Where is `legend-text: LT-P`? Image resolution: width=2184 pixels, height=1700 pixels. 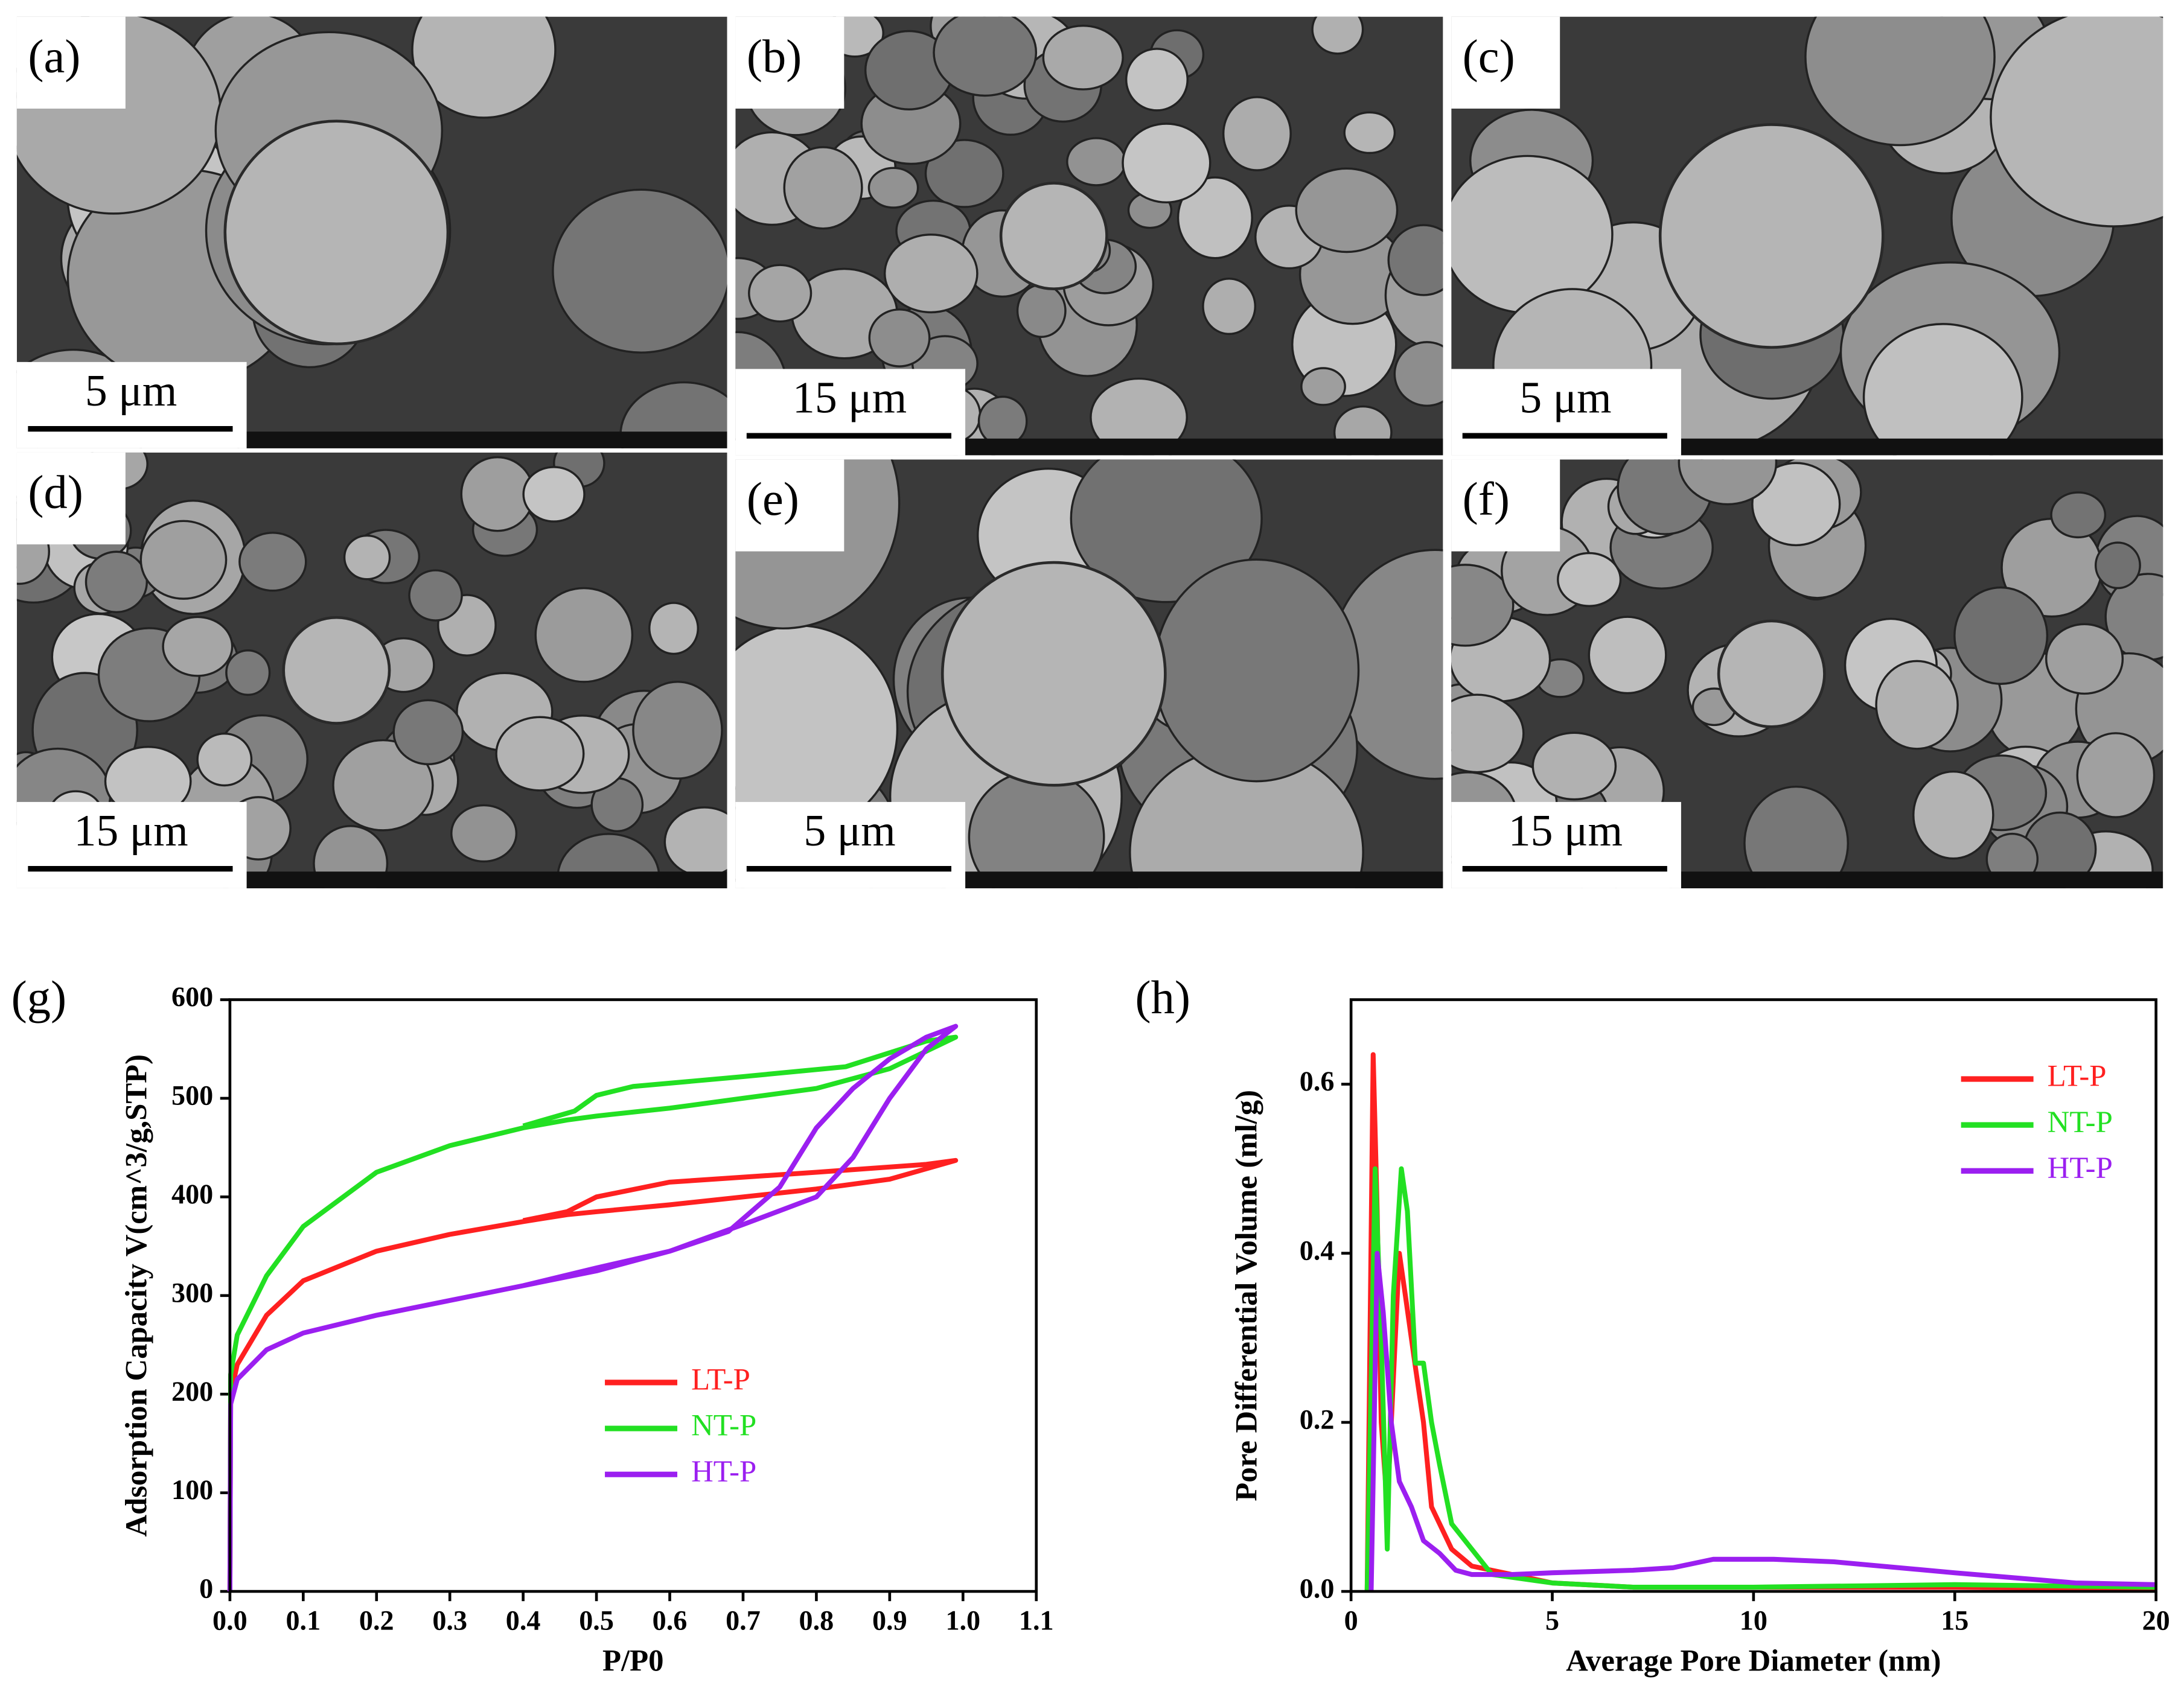
legend-text: LT-P is located at coordinates (720, 1379).